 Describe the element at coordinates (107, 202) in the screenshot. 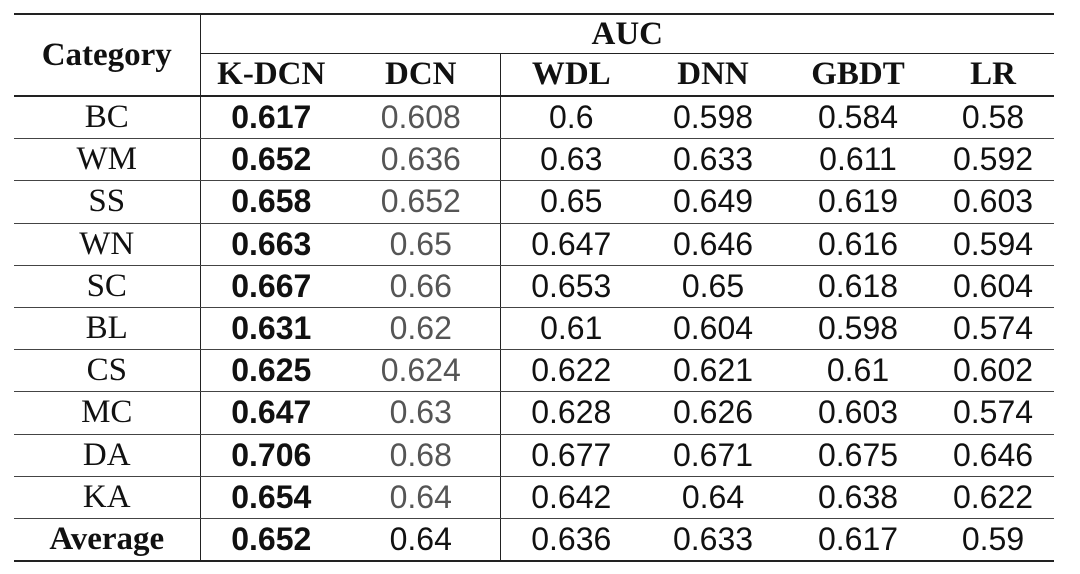

I see `row-category: SS` at that location.